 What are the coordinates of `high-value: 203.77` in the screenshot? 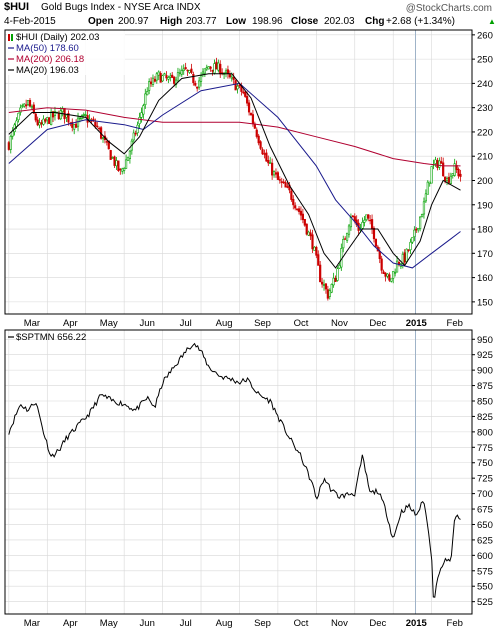 It's located at (201, 21).